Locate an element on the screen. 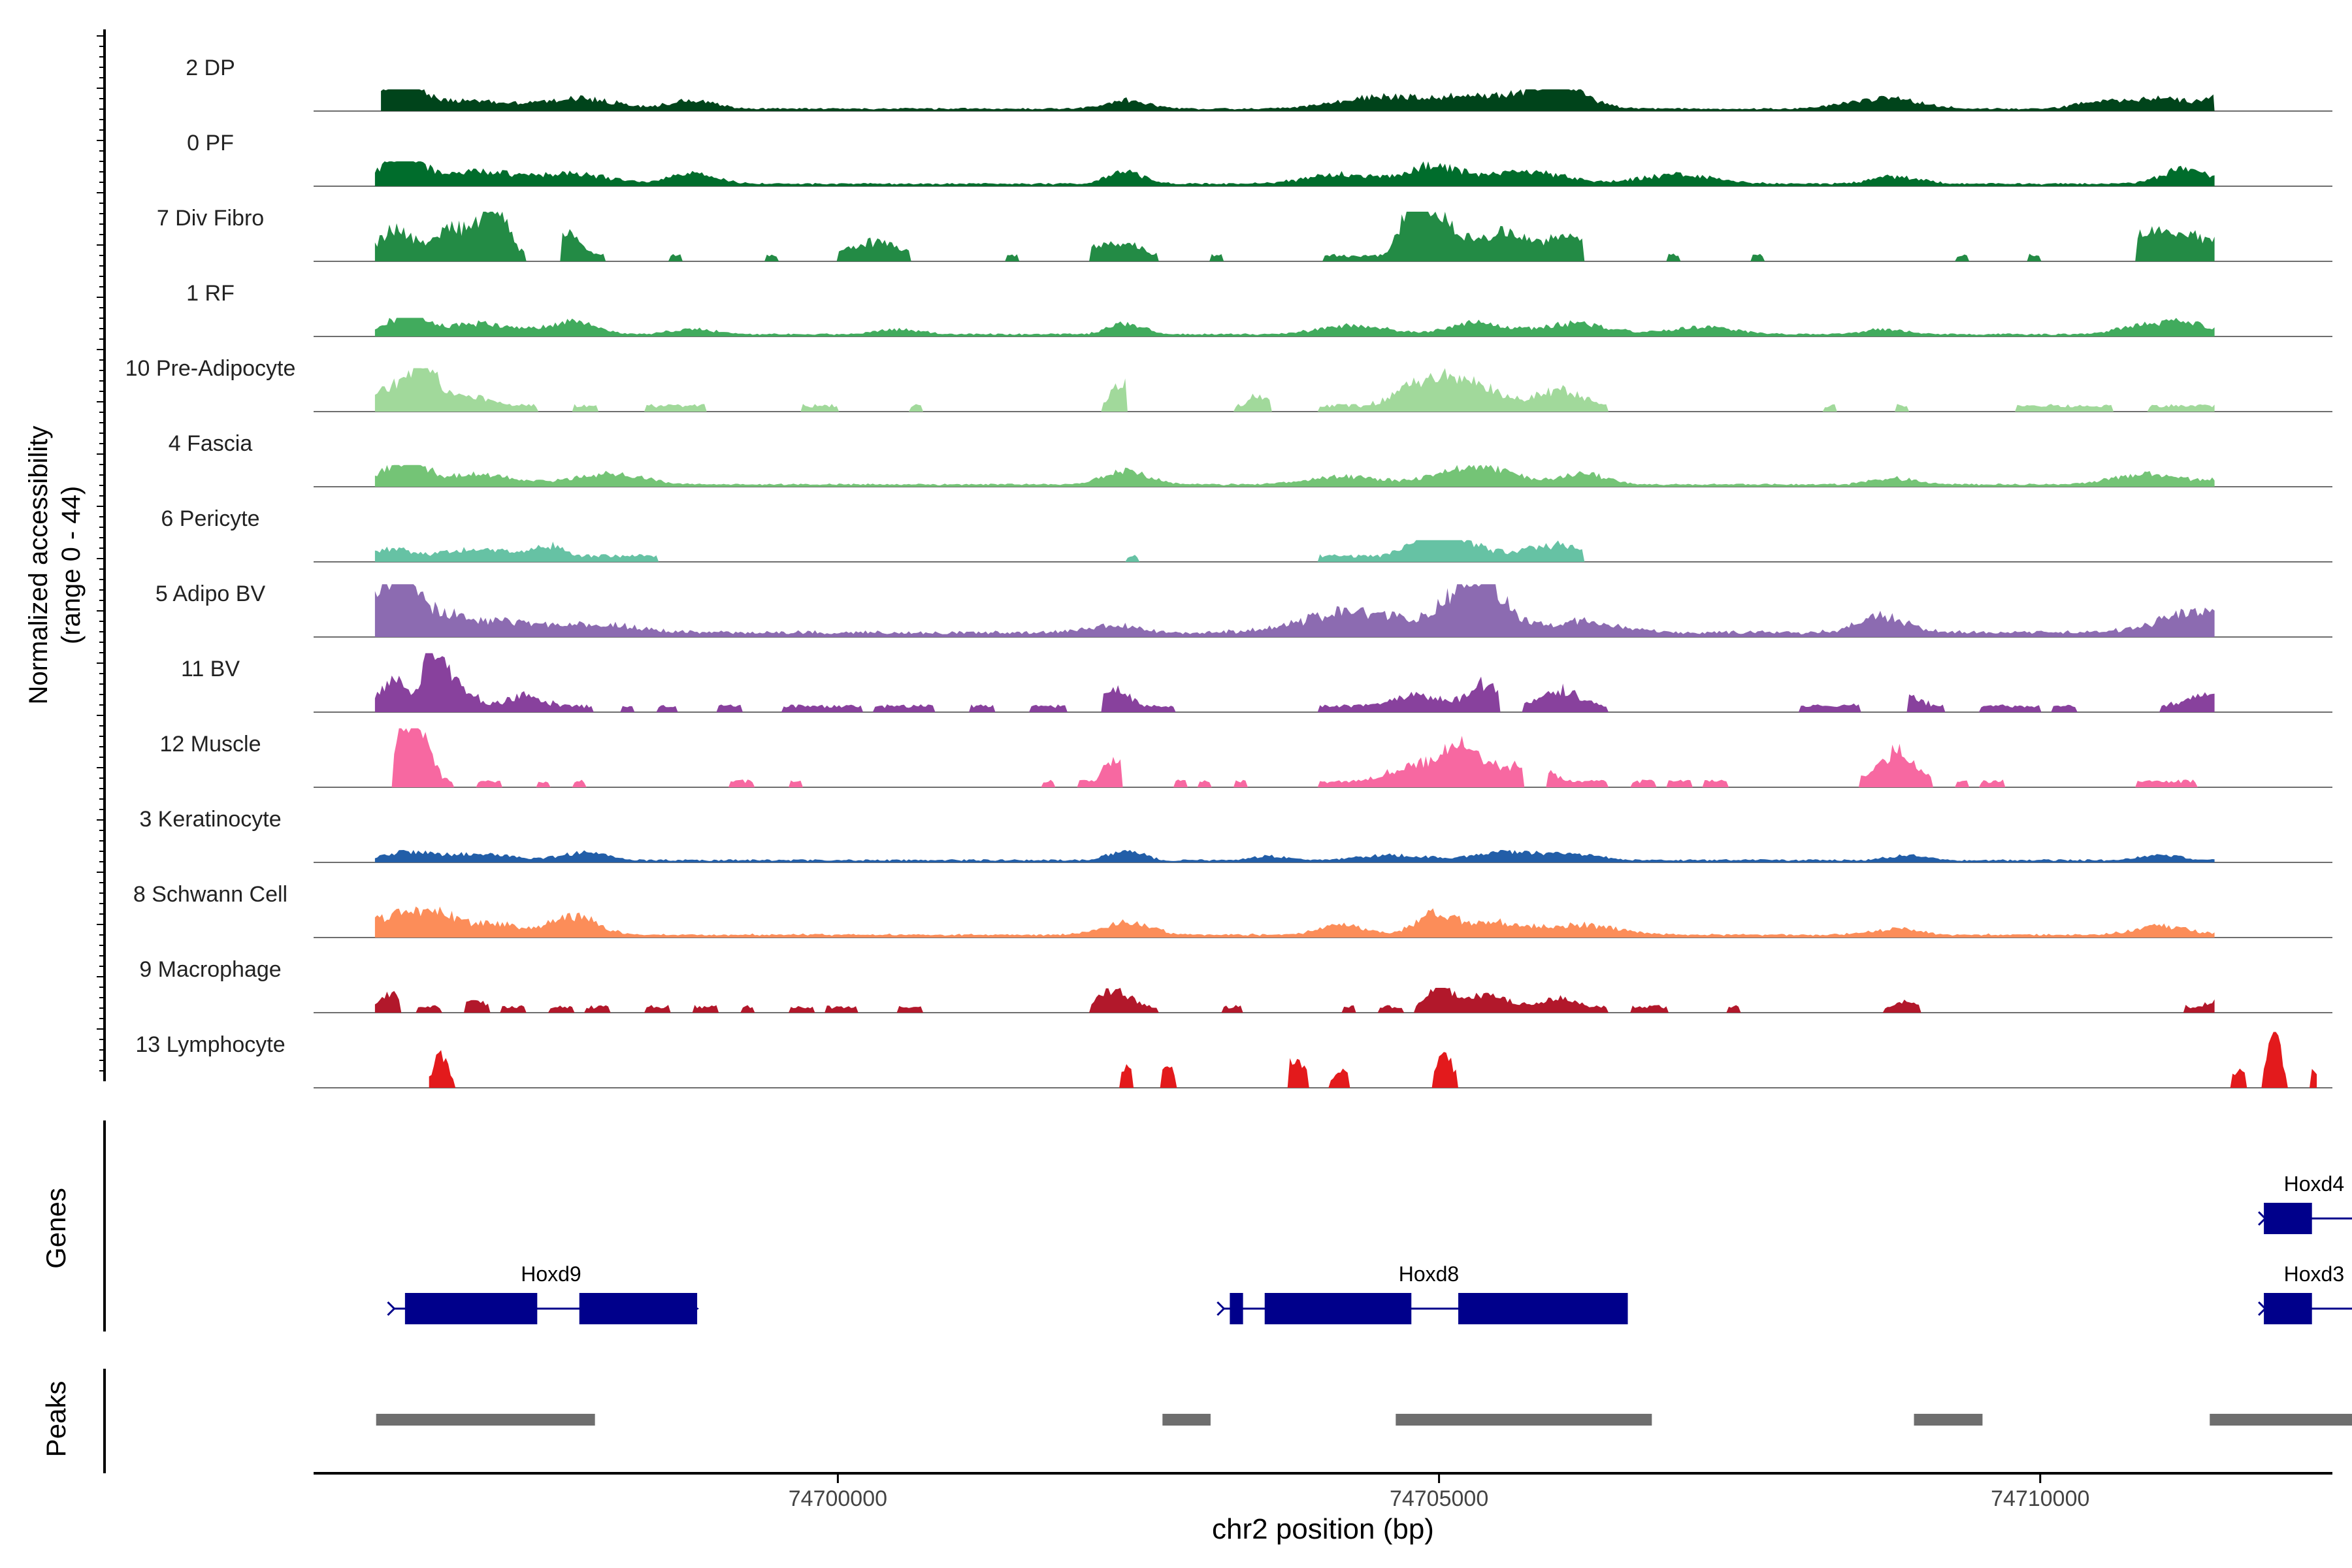 The height and width of the screenshot is (1568, 2352). gene-hoxd9: Hoxd9 is located at coordinates (543, 1293).